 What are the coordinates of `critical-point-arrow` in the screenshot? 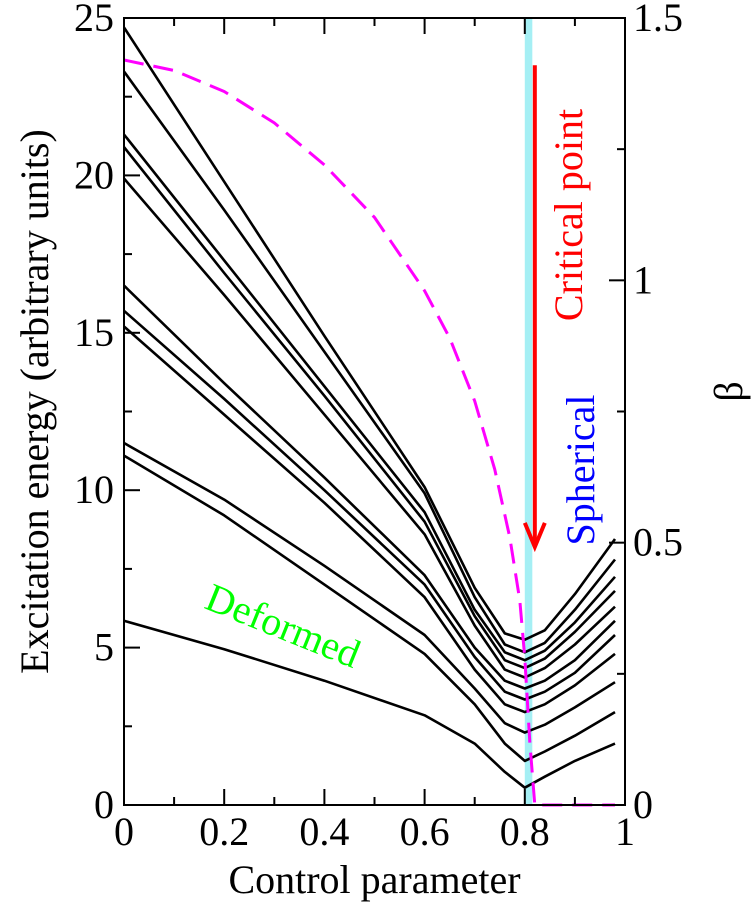 It's located at (534, 309).